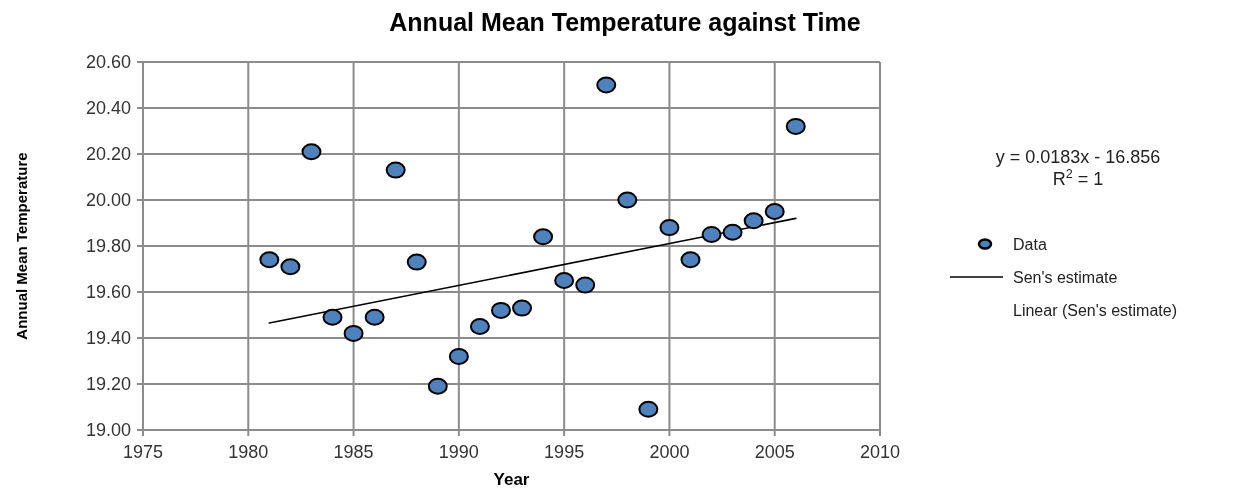  I want to click on text: R$^{2}$ = 1, so click(1078, 178).